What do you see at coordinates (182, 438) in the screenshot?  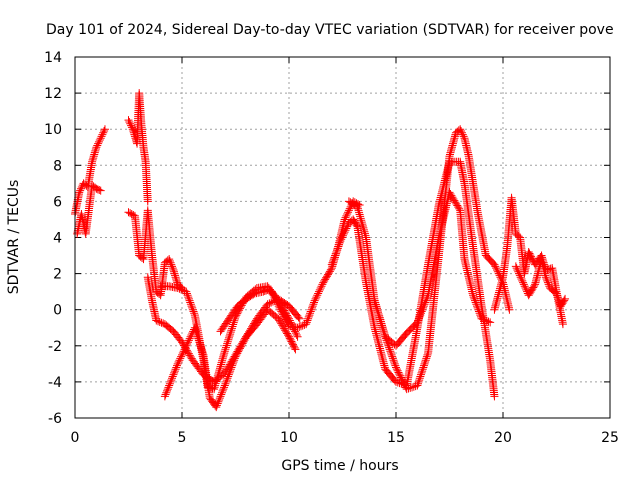 I see `x-tick-label: 5` at bounding box center [182, 438].